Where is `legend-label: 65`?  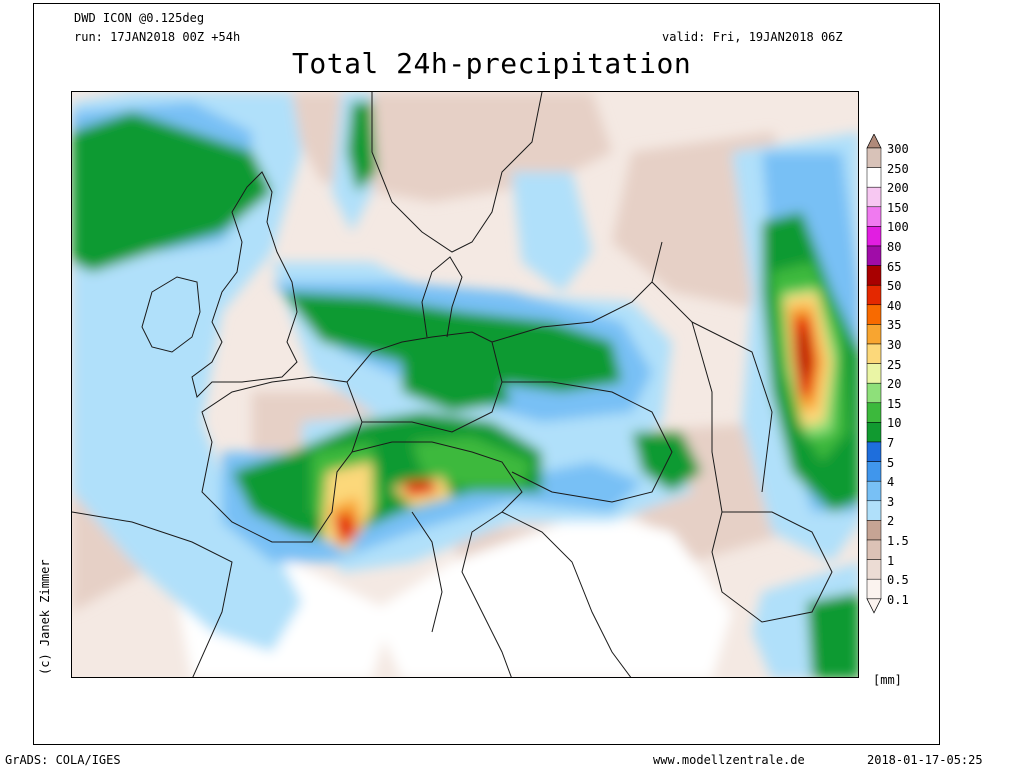
legend-label: 65 is located at coordinates (894, 266).